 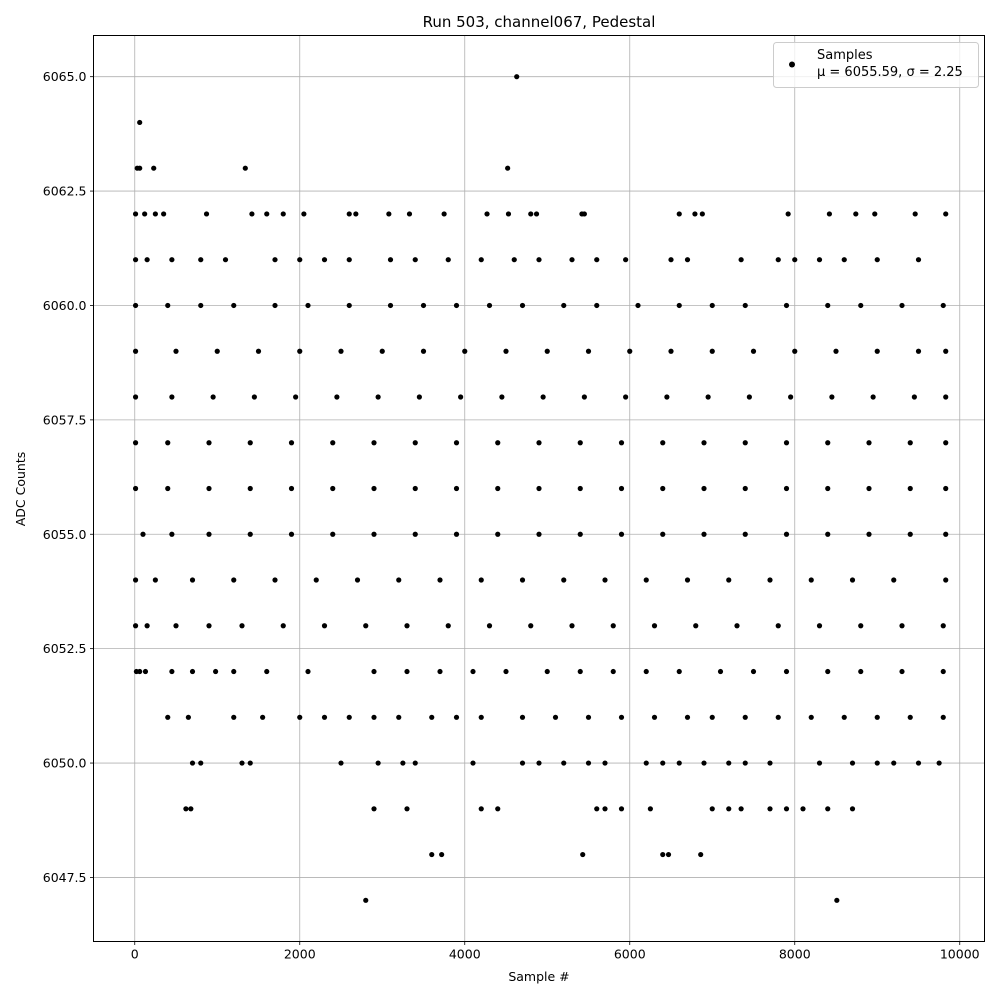 What do you see at coordinates (65, 419) in the screenshot?
I see `y-tick-label: 6057.5` at bounding box center [65, 419].